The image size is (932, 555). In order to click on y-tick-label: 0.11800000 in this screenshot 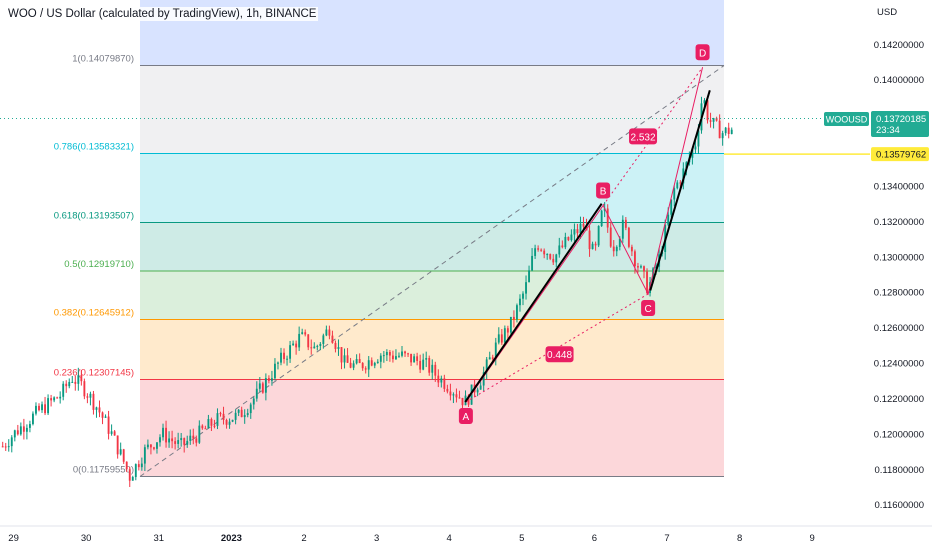, I will do `click(900, 470)`.